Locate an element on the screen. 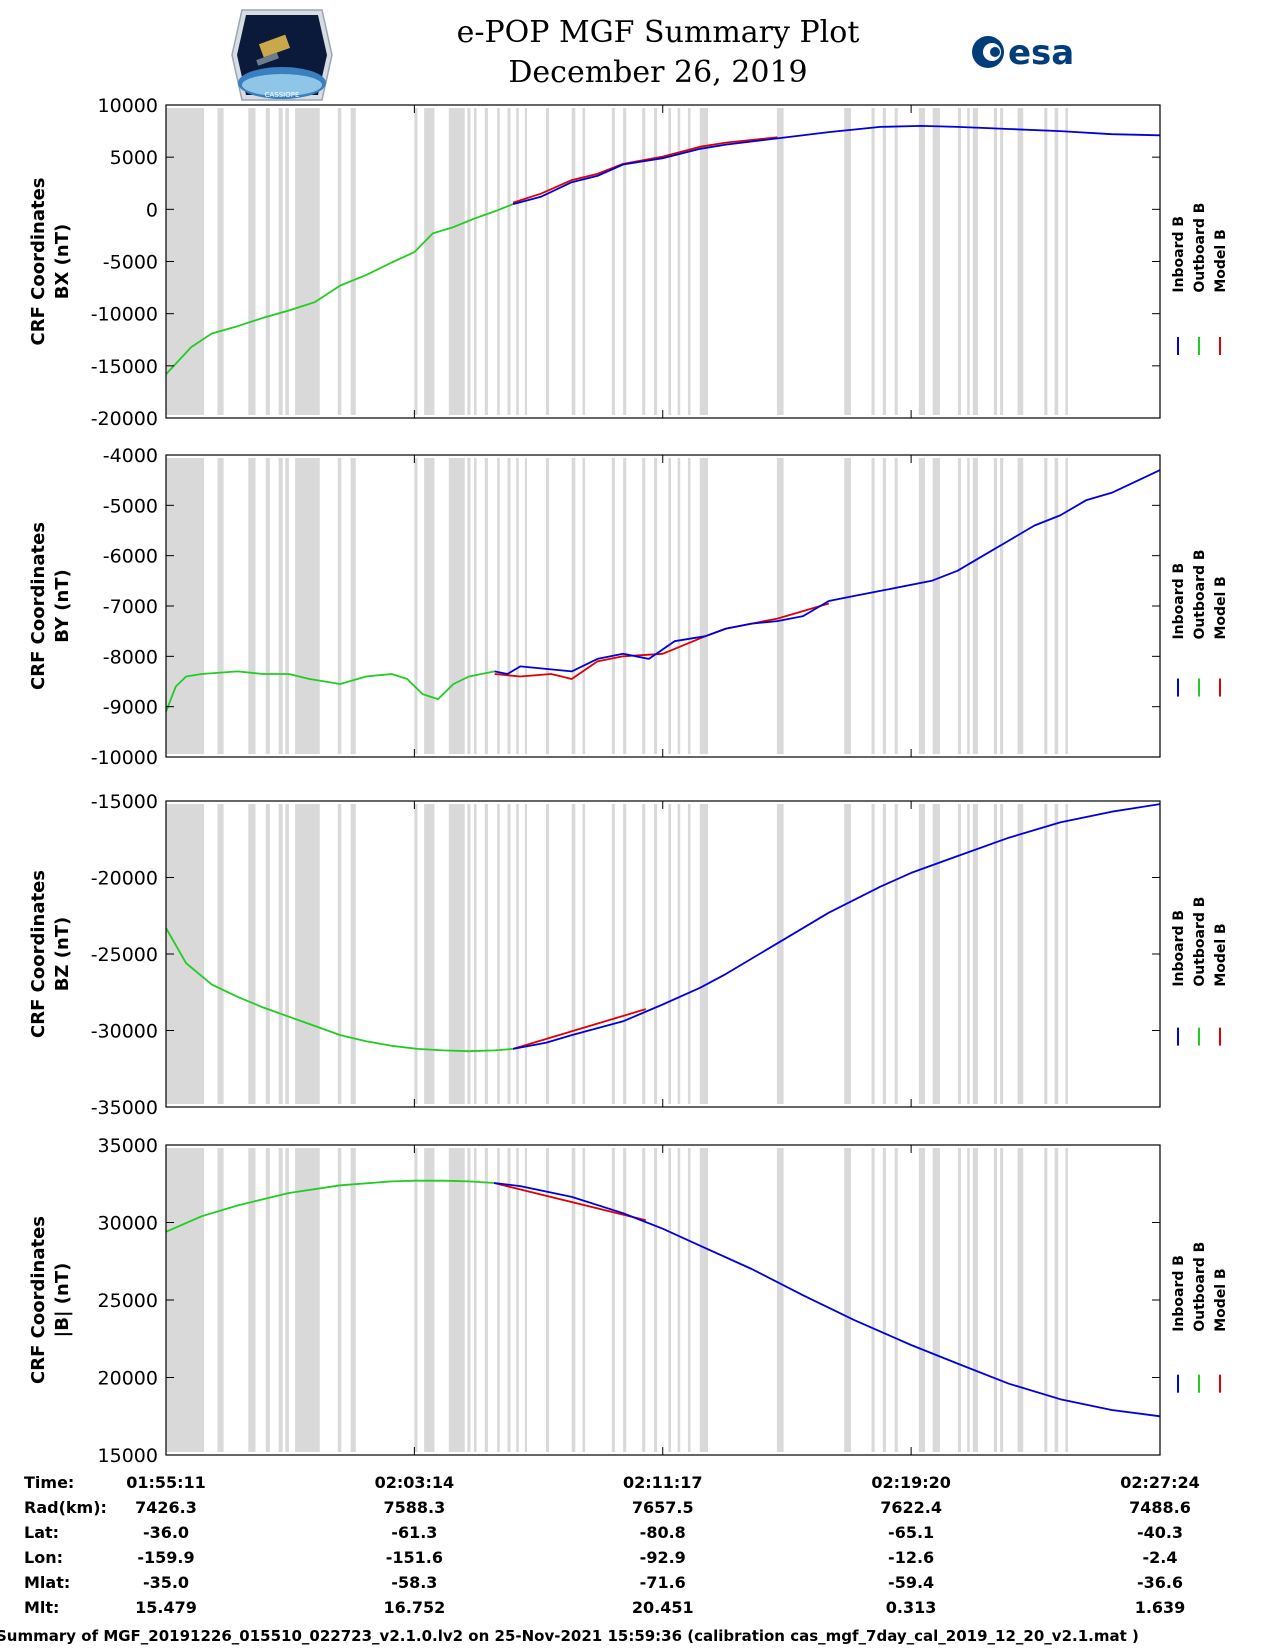 The height and width of the screenshot is (1650, 1275). ephemeris-value-lat: -36.0 is located at coordinates (166, 1532).